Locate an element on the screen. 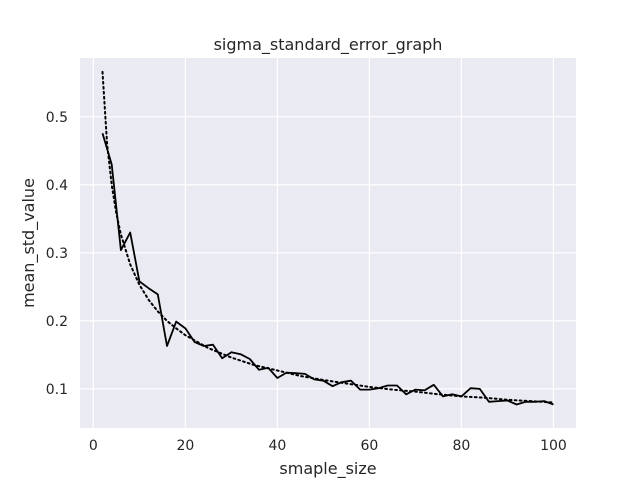  y-tick-label: 0.3 is located at coordinates (57, 254).